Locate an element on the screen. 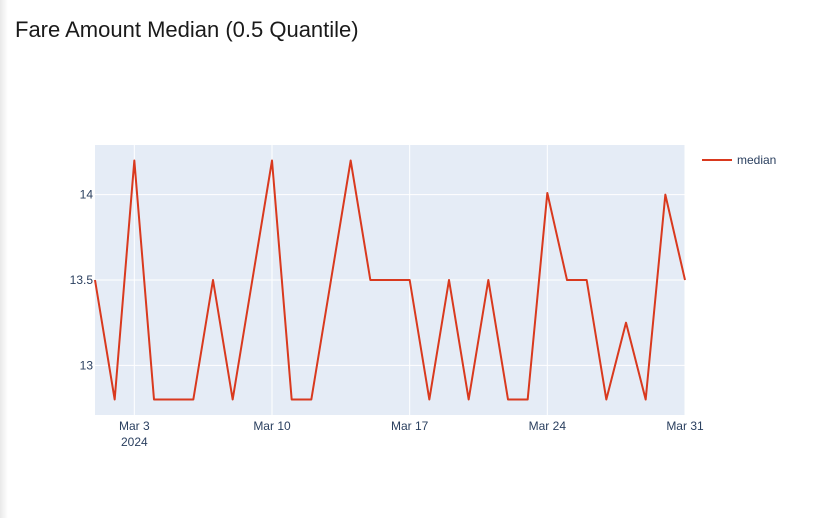  legend-label: median is located at coordinates (756, 160).